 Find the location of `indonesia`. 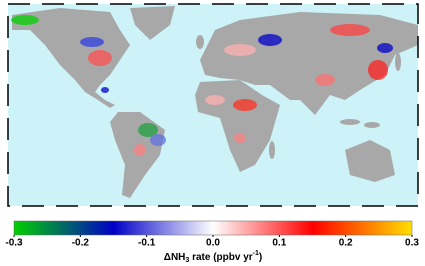

indonesia is located at coordinates (350, 122).